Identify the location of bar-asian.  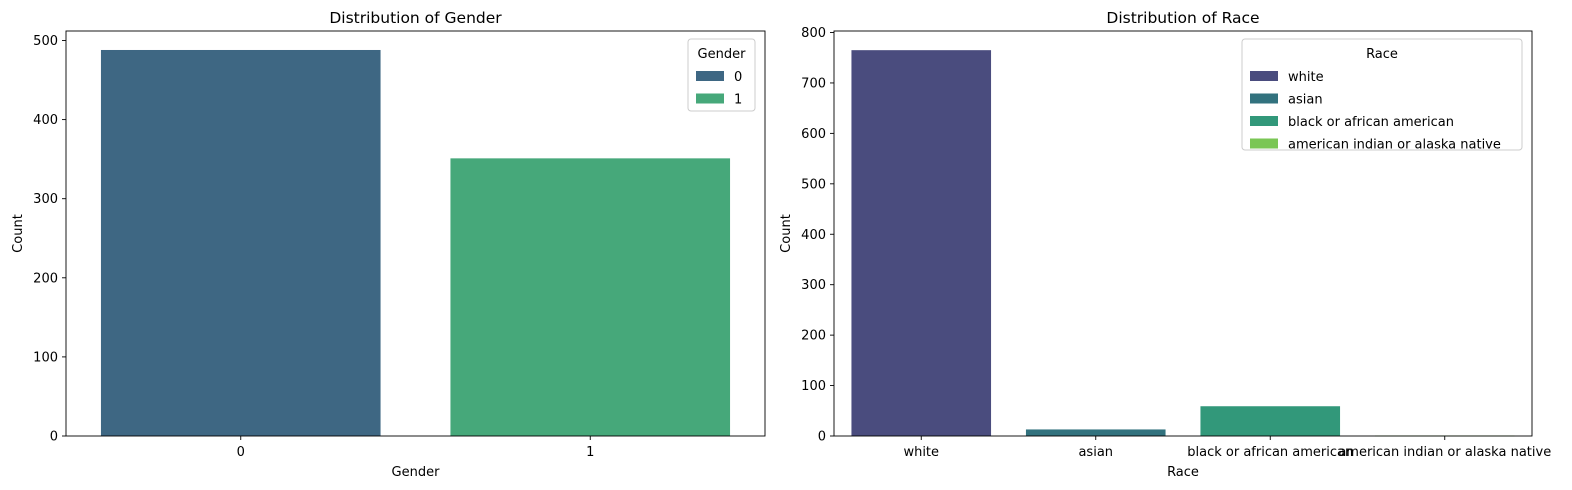
(1095, 432).